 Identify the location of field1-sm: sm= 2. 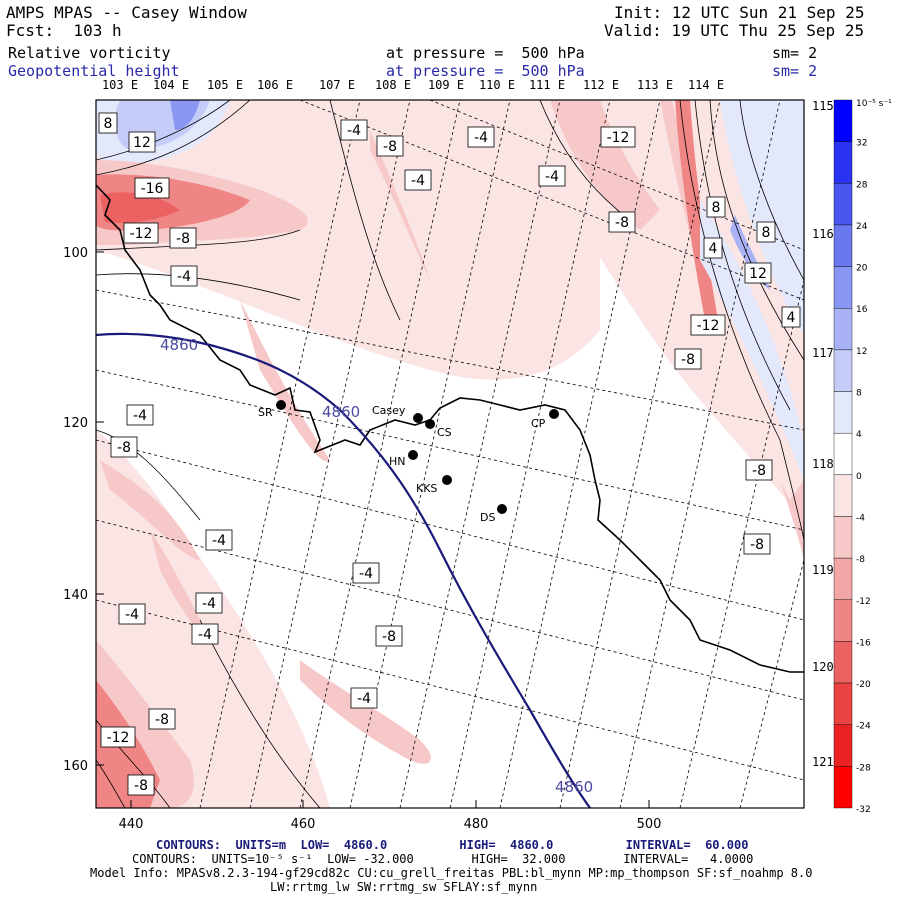
(795, 53).